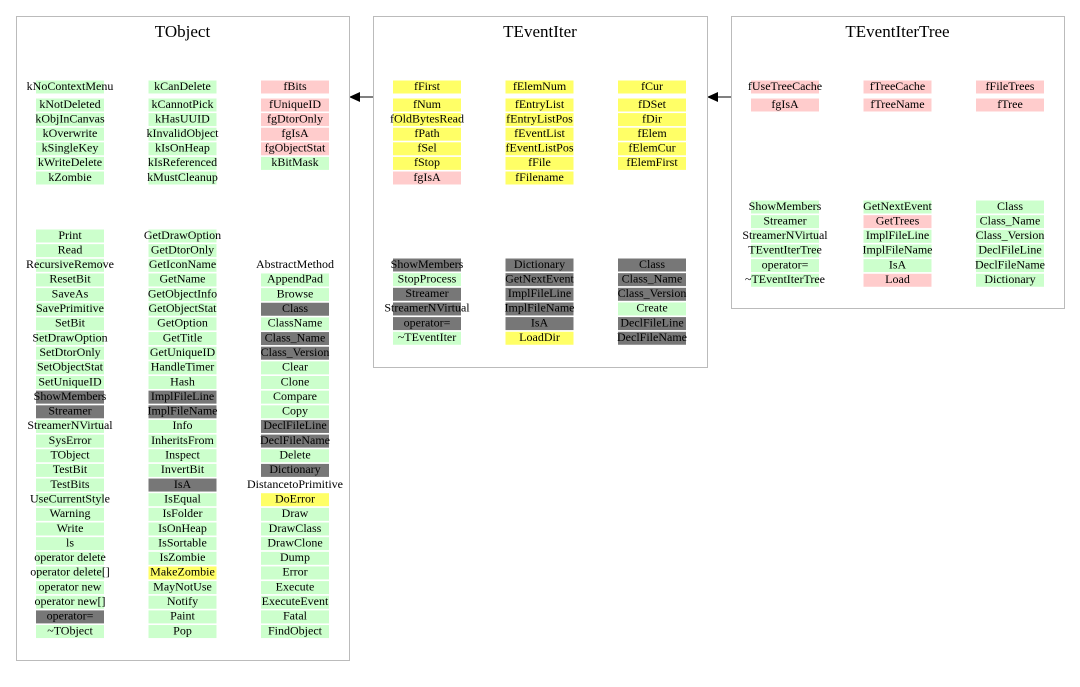 The height and width of the screenshot is (687, 1080). I want to click on method: Paint, so click(182, 616).